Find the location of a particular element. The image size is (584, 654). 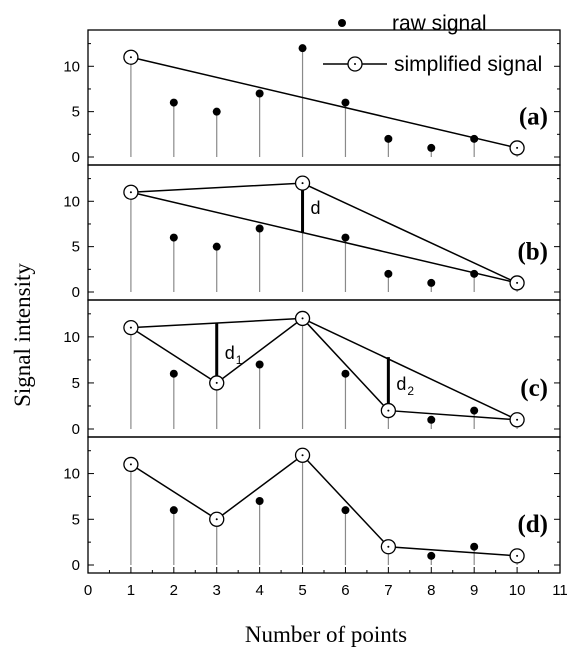

legend-simplified-label: simplified signal is located at coordinates (468, 64).